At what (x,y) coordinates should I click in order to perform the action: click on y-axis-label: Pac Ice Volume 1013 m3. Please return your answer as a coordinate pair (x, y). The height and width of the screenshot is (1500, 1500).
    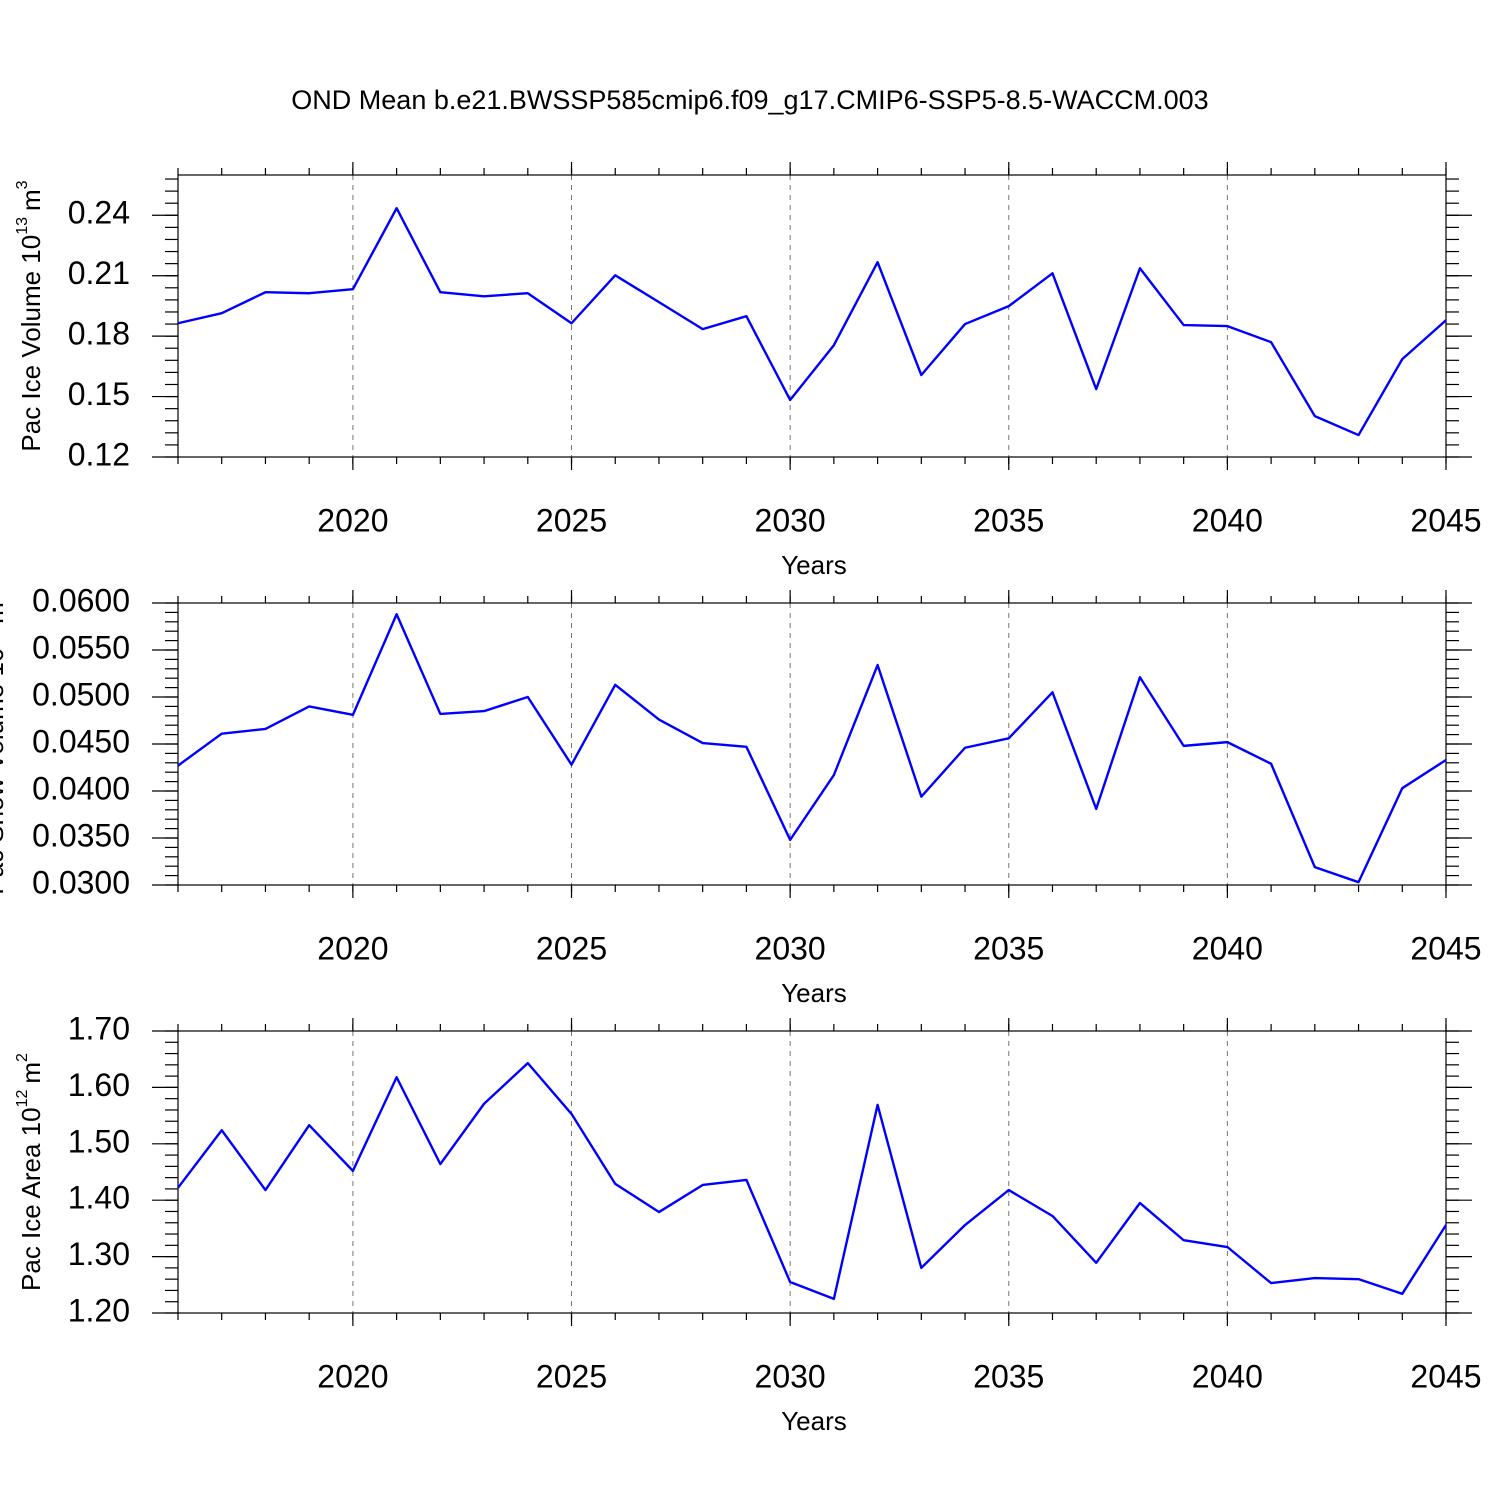
    Looking at the image, I should click on (30, 315).